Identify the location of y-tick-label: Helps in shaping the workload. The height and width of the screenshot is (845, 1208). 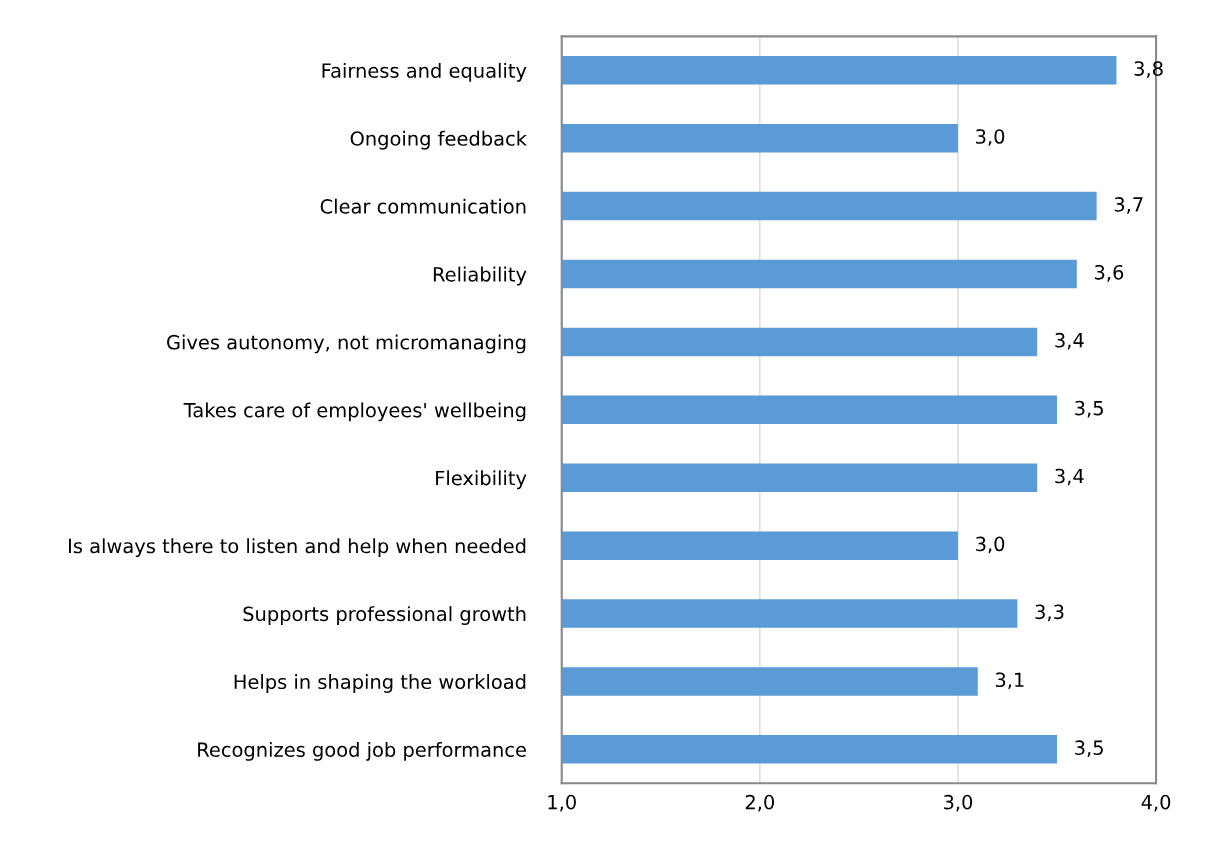
(380, 683).